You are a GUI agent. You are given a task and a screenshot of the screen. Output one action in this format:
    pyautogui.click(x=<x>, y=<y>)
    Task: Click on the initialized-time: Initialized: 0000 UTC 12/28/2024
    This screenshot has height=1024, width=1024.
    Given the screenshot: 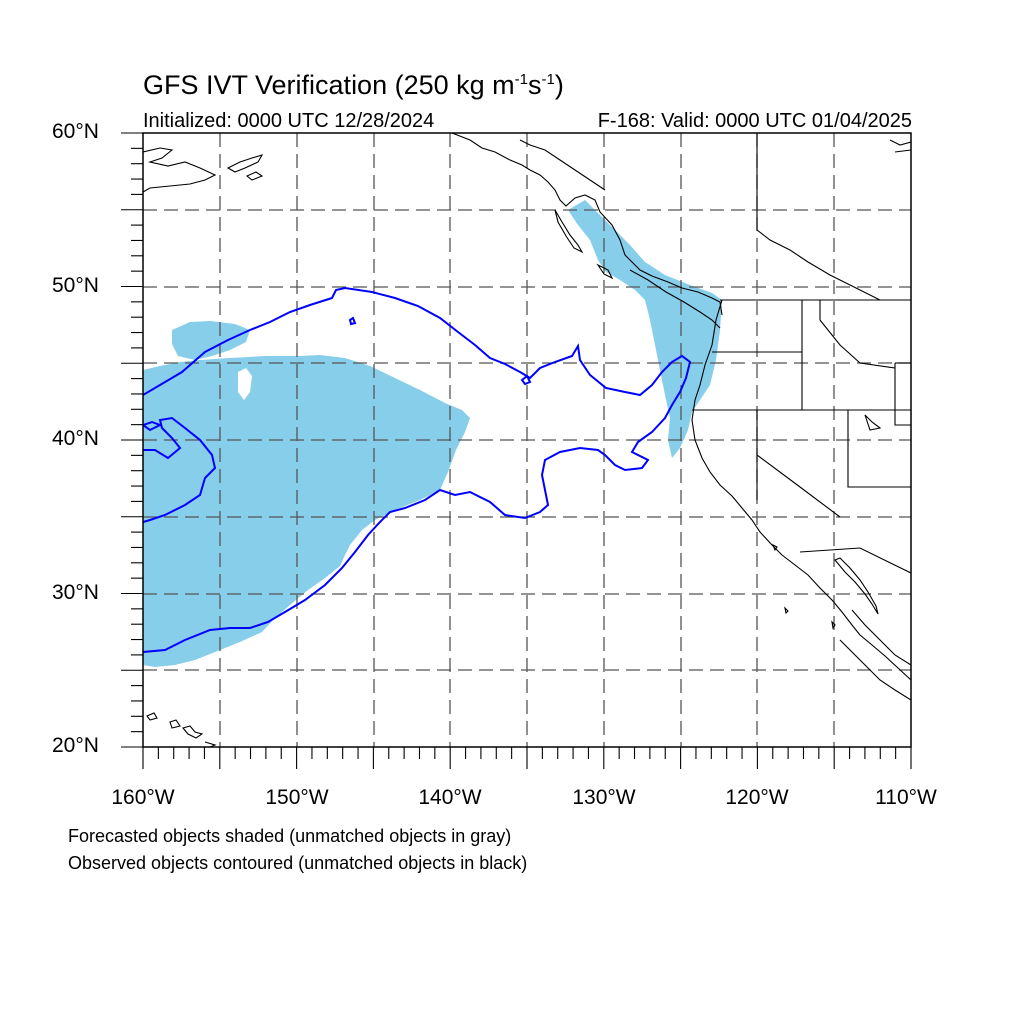 What is the action you would take?
    pyautogui.click(x=289, y=121)
    